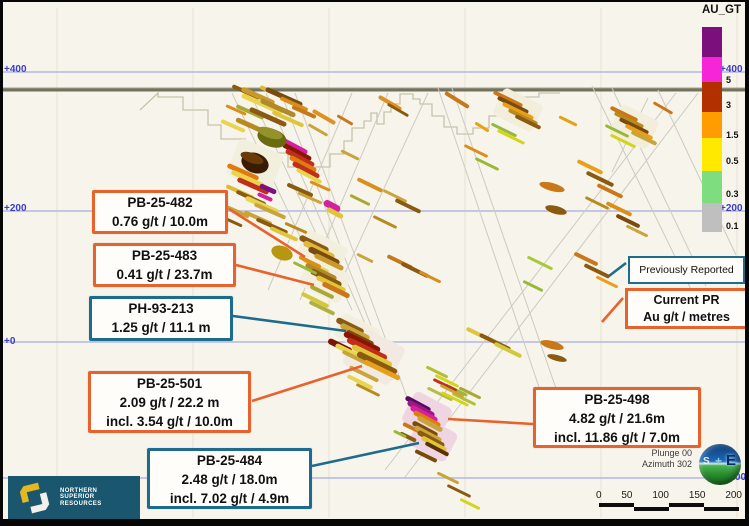 The height and width of the screenshot is (526, 749). Describe the element at coordinates (164, 274) in the screenshot. I see `callout-assay-line: 0.41 g/t / 23.7m` at that location.